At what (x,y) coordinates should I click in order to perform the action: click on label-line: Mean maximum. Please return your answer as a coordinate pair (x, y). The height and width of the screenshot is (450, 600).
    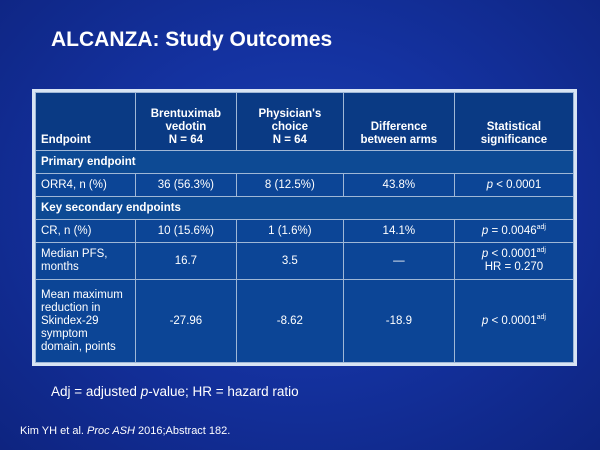
    Looking at the image, I should click on (82, 294).